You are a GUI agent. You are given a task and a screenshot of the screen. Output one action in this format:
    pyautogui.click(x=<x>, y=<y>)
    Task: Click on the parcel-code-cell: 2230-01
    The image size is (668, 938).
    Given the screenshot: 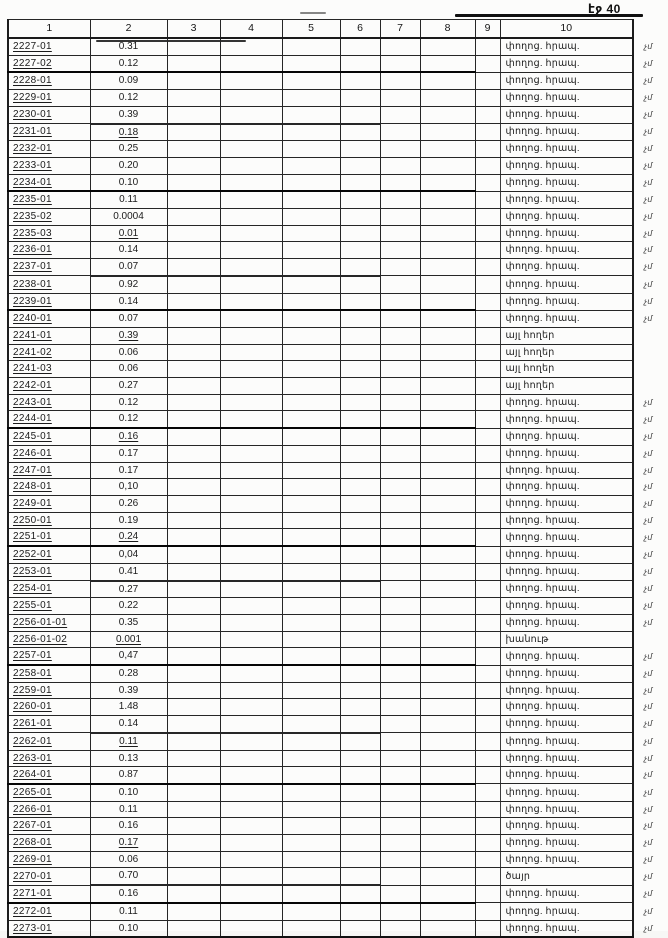 What is the action you would take?
    pyautogui.click(x=49, y=115)
    